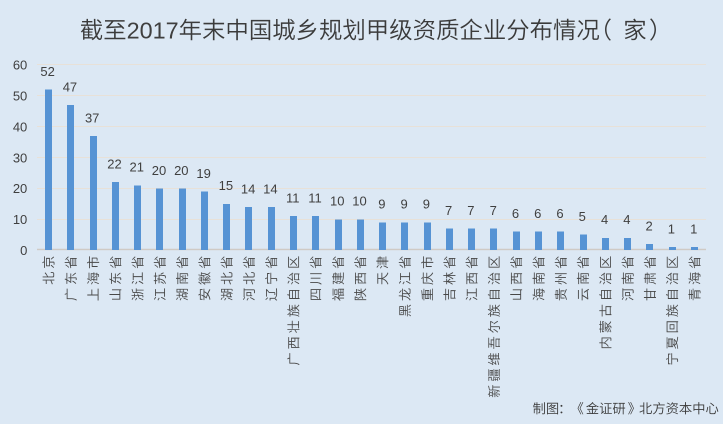 Image resolution: width=723 pixels, height=424 pixels. I want to click on svg-text: 22, so click(114, 164).